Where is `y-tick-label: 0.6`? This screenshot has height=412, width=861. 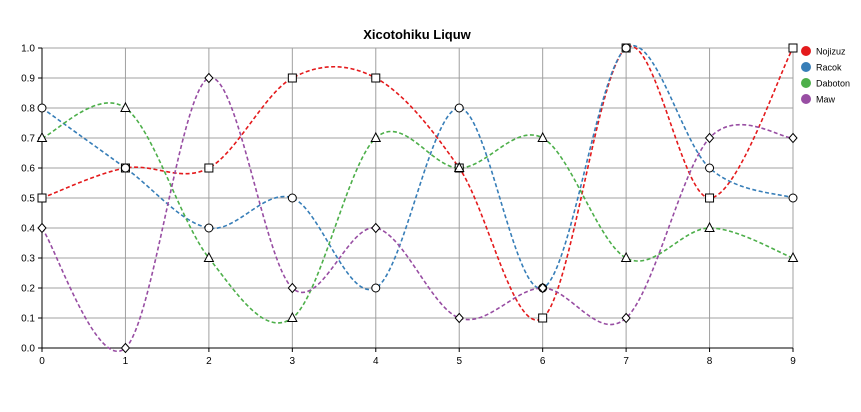
y-tick-label: 0.6 is located at coordinates (28, 169).